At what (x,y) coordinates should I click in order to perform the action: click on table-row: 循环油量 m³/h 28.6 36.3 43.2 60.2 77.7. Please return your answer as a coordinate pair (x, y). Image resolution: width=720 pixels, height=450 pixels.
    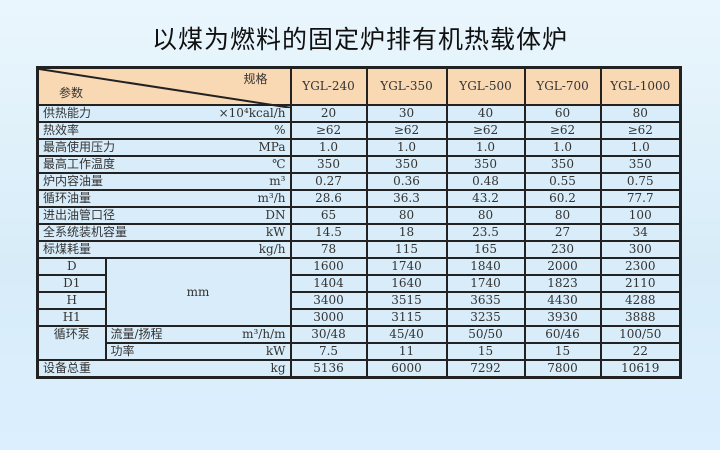
    Looking at the image, I should click on (359, 198).